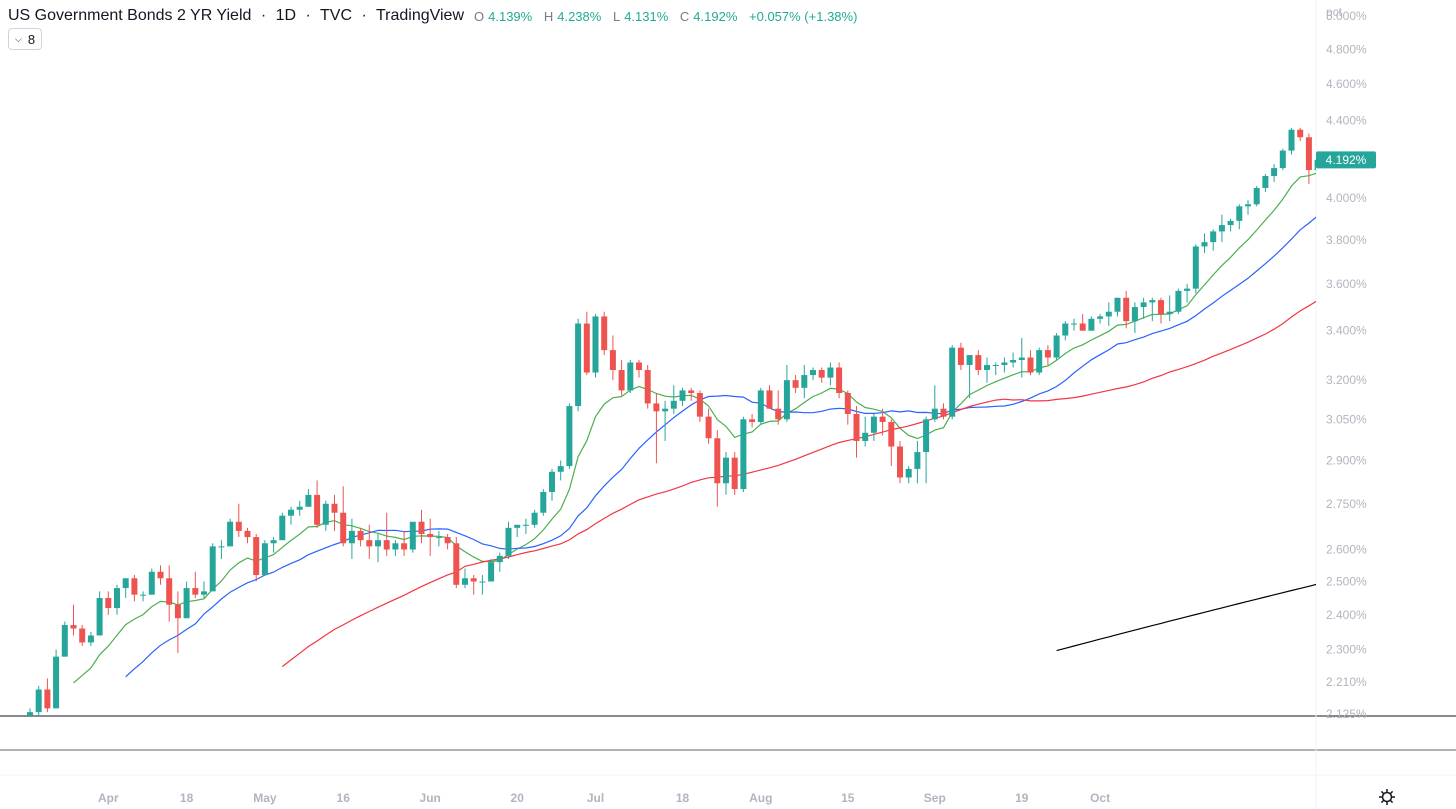  Describe the element at coordinates (1346, 240) in the screenshot. I see `price-tick-label: 3.800%` at that location.